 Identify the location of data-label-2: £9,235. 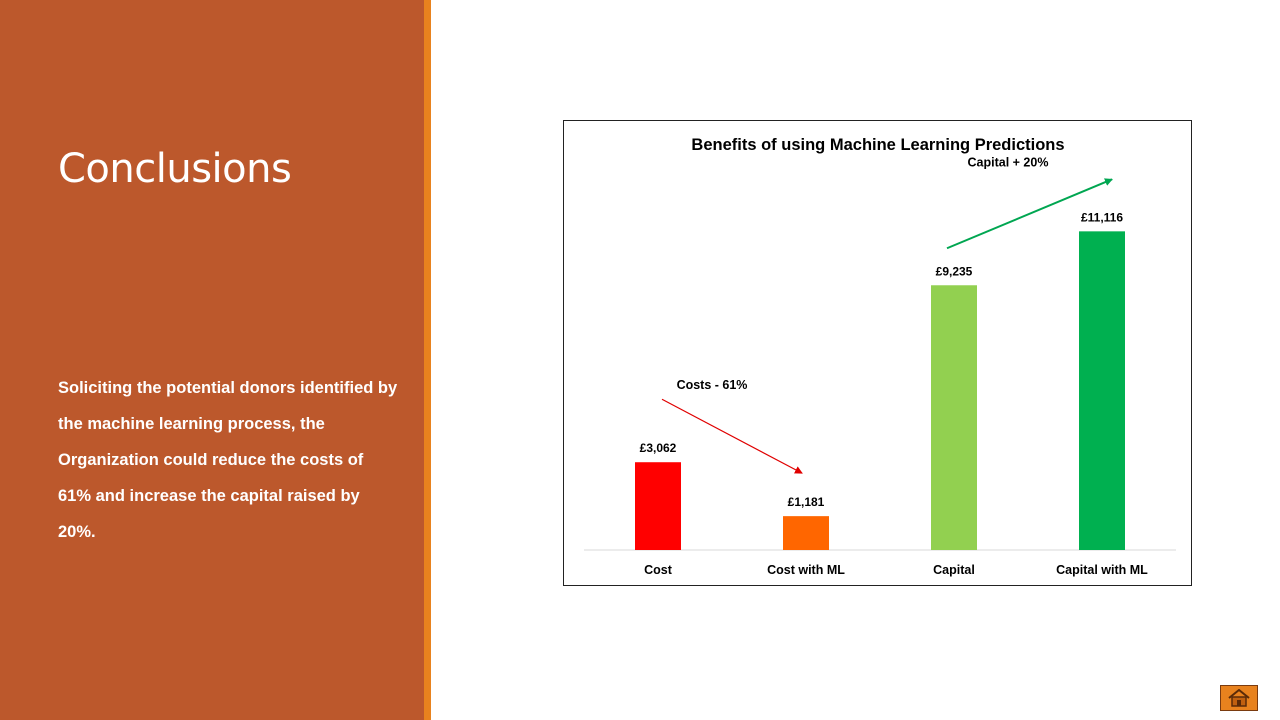
(954, 271).